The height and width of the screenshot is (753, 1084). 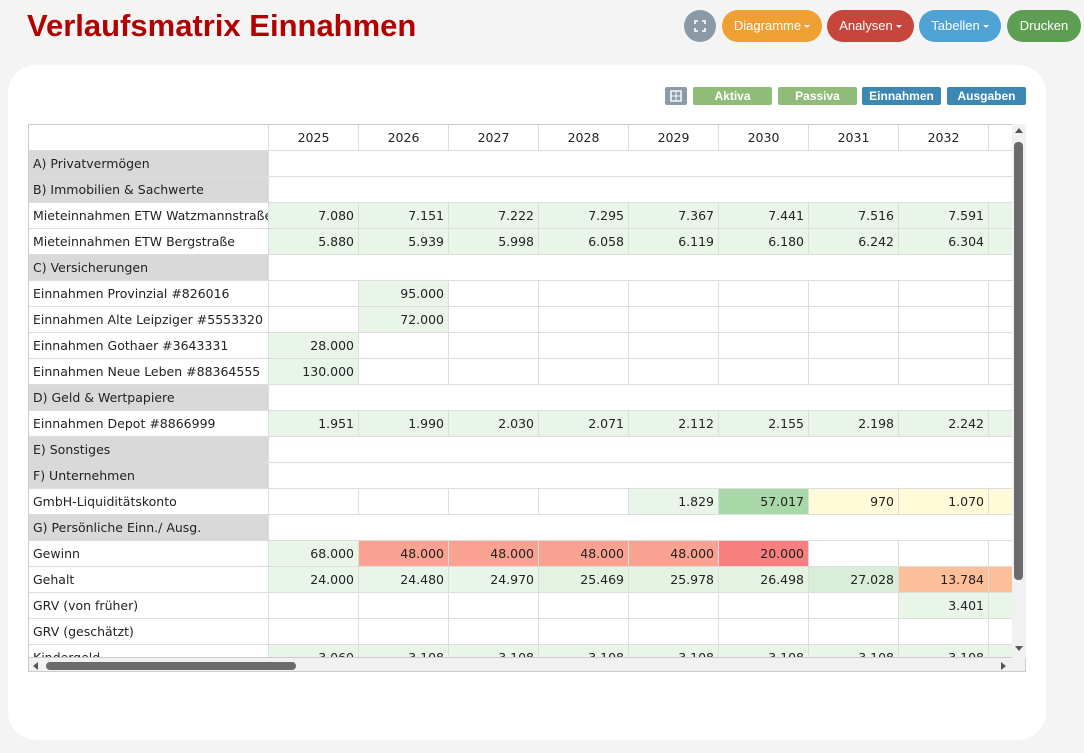 I want to click on header-button: Drucken, so click(x=1044, y=26).